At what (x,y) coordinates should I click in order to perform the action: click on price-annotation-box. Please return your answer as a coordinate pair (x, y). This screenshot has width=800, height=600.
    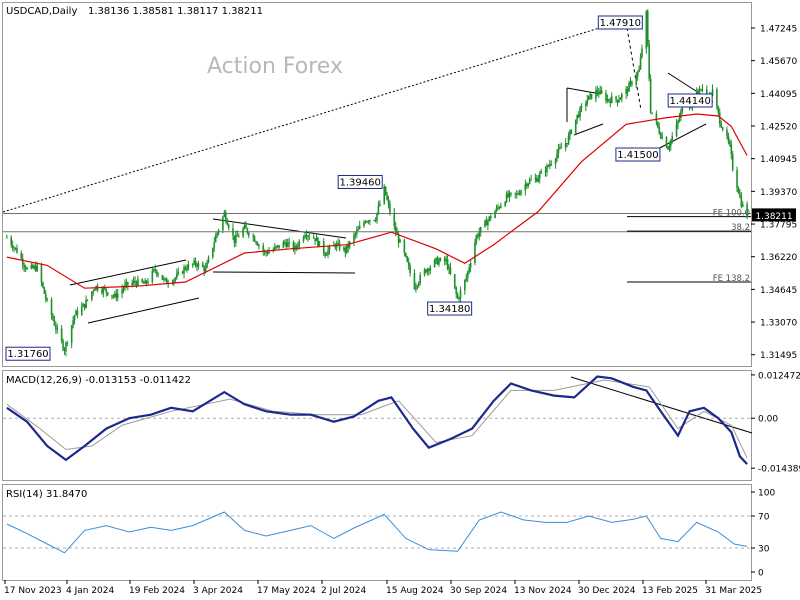
    Looking at the image, I should click on (638, 154).